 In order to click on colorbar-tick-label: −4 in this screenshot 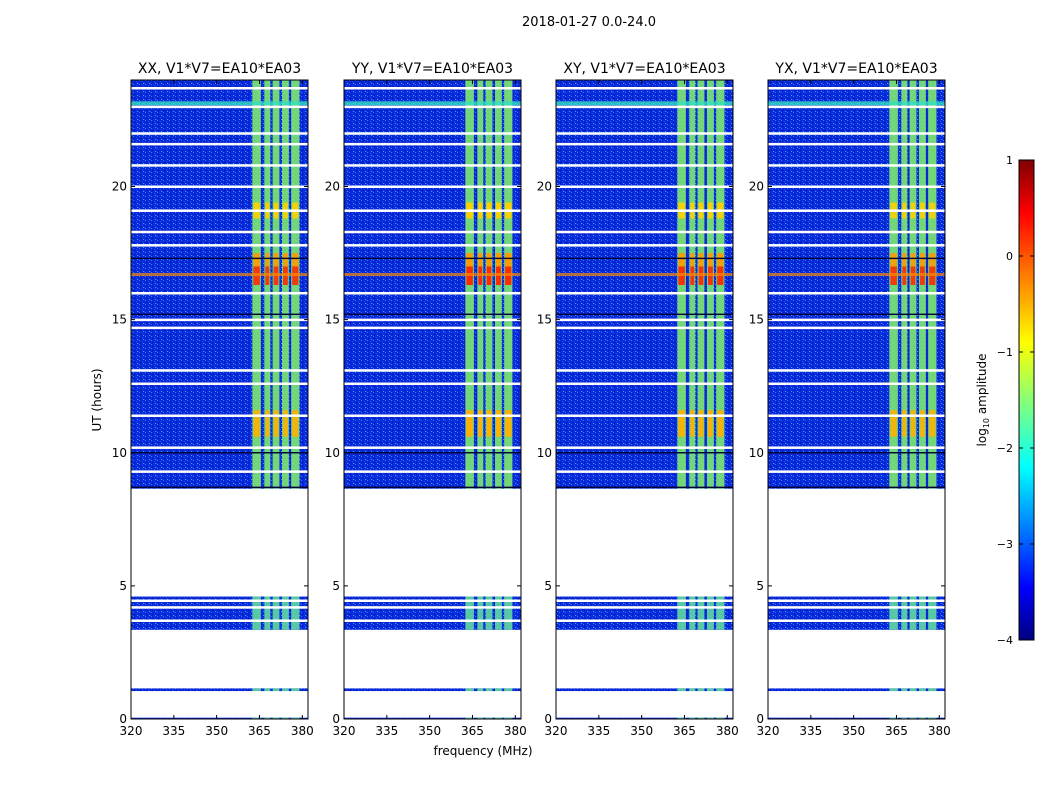, I will do `click(1005, 640)`.